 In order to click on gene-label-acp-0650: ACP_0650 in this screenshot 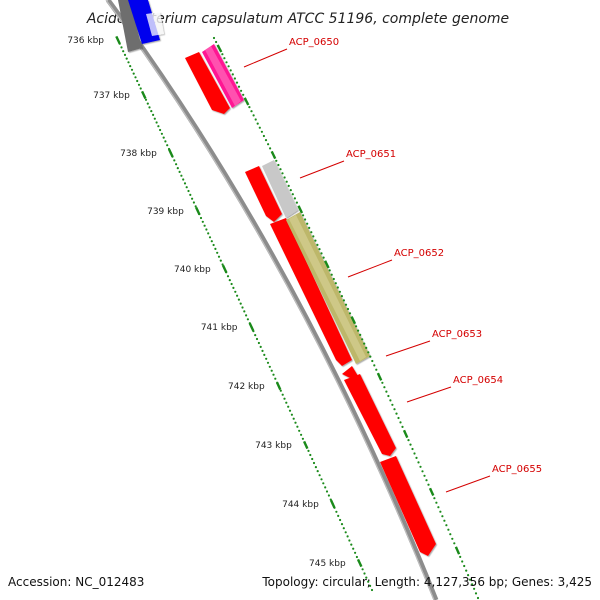, I will do `click(314, 42)`.